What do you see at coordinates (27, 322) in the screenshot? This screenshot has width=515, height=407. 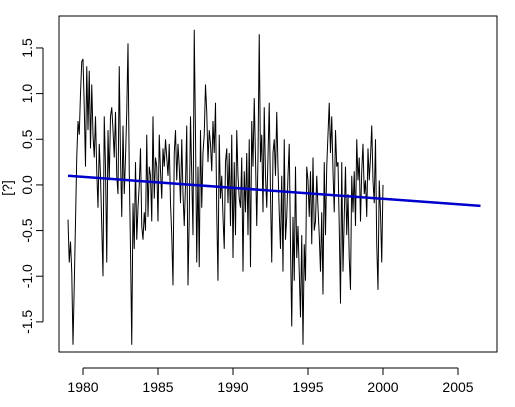 I see `y-tick-label: -1.5` at bounding box center [27, 322].